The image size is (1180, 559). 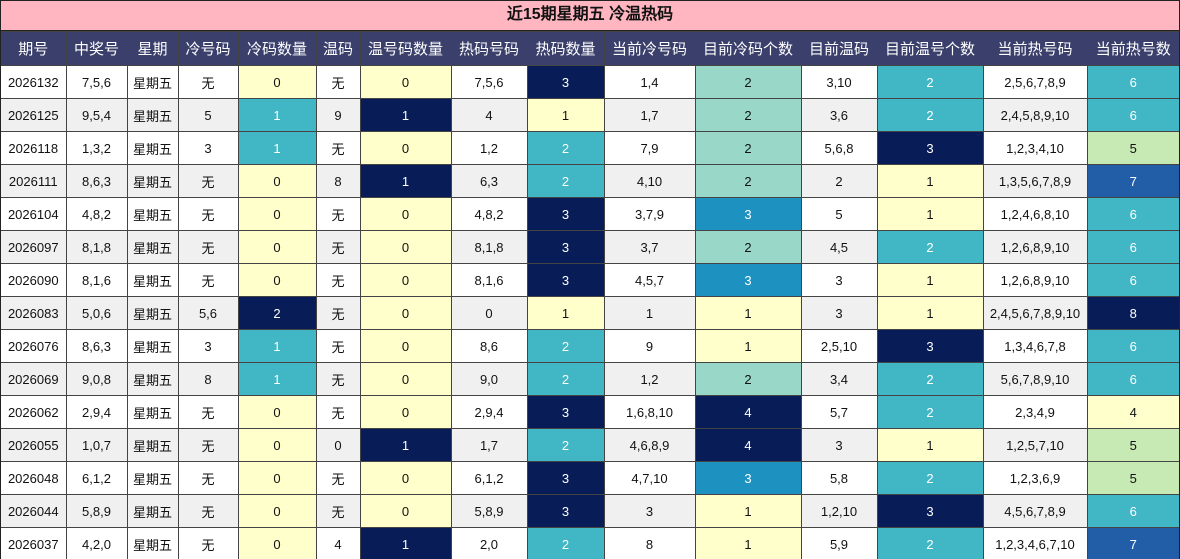 I want to click on table-cell: 8,1,6, so click(x=489, y=280).